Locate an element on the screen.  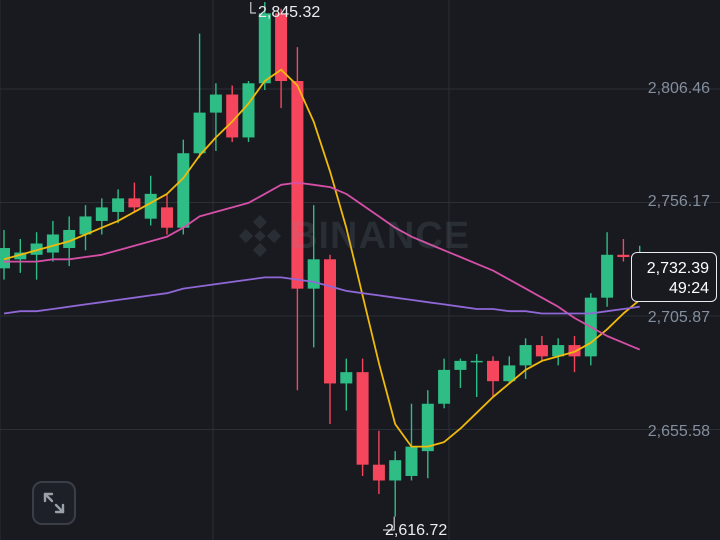
binance-logo-icon is located at coordinates (260, 236).